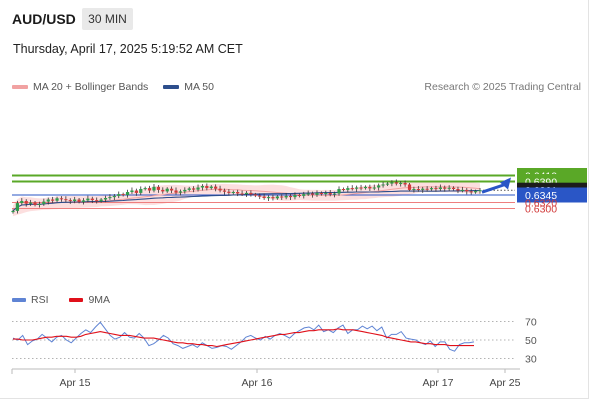 This screenshot has height=400, width=590. I want to click on legend-ma20: MA 20 + Bollinger Bands, so click(80, 87).